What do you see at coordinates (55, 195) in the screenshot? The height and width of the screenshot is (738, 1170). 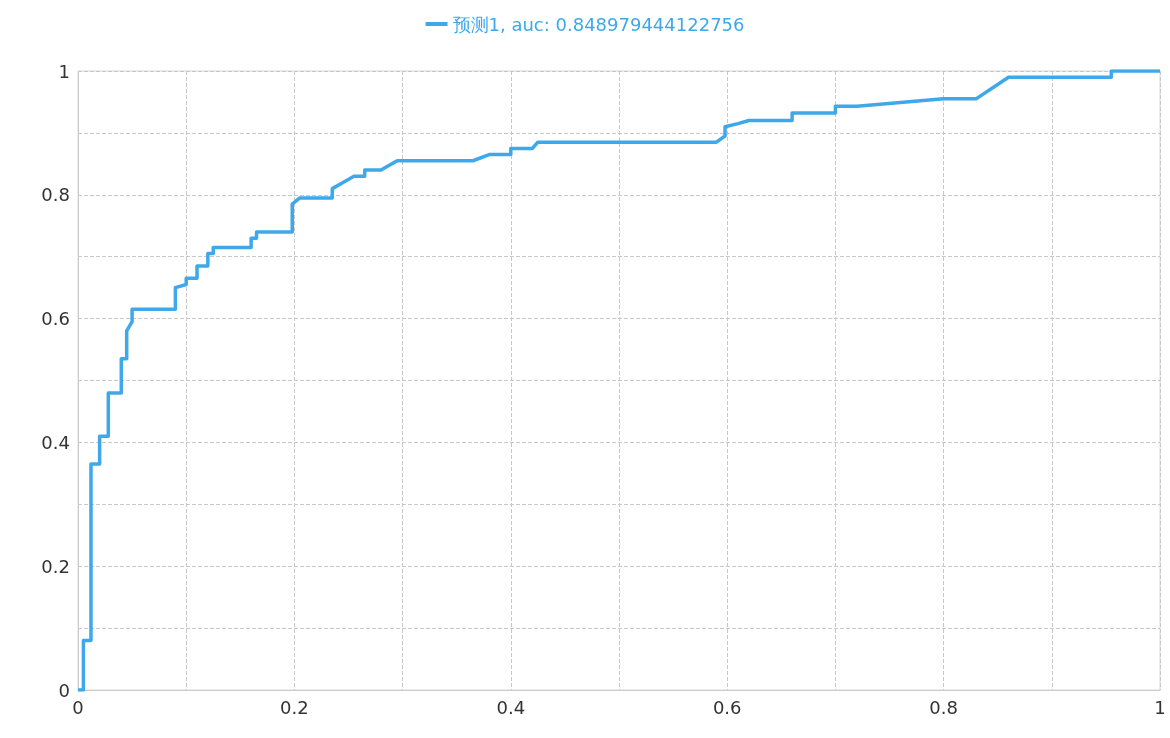 I see `y-tick-label: 0.8` at bounding box center [55, 195].